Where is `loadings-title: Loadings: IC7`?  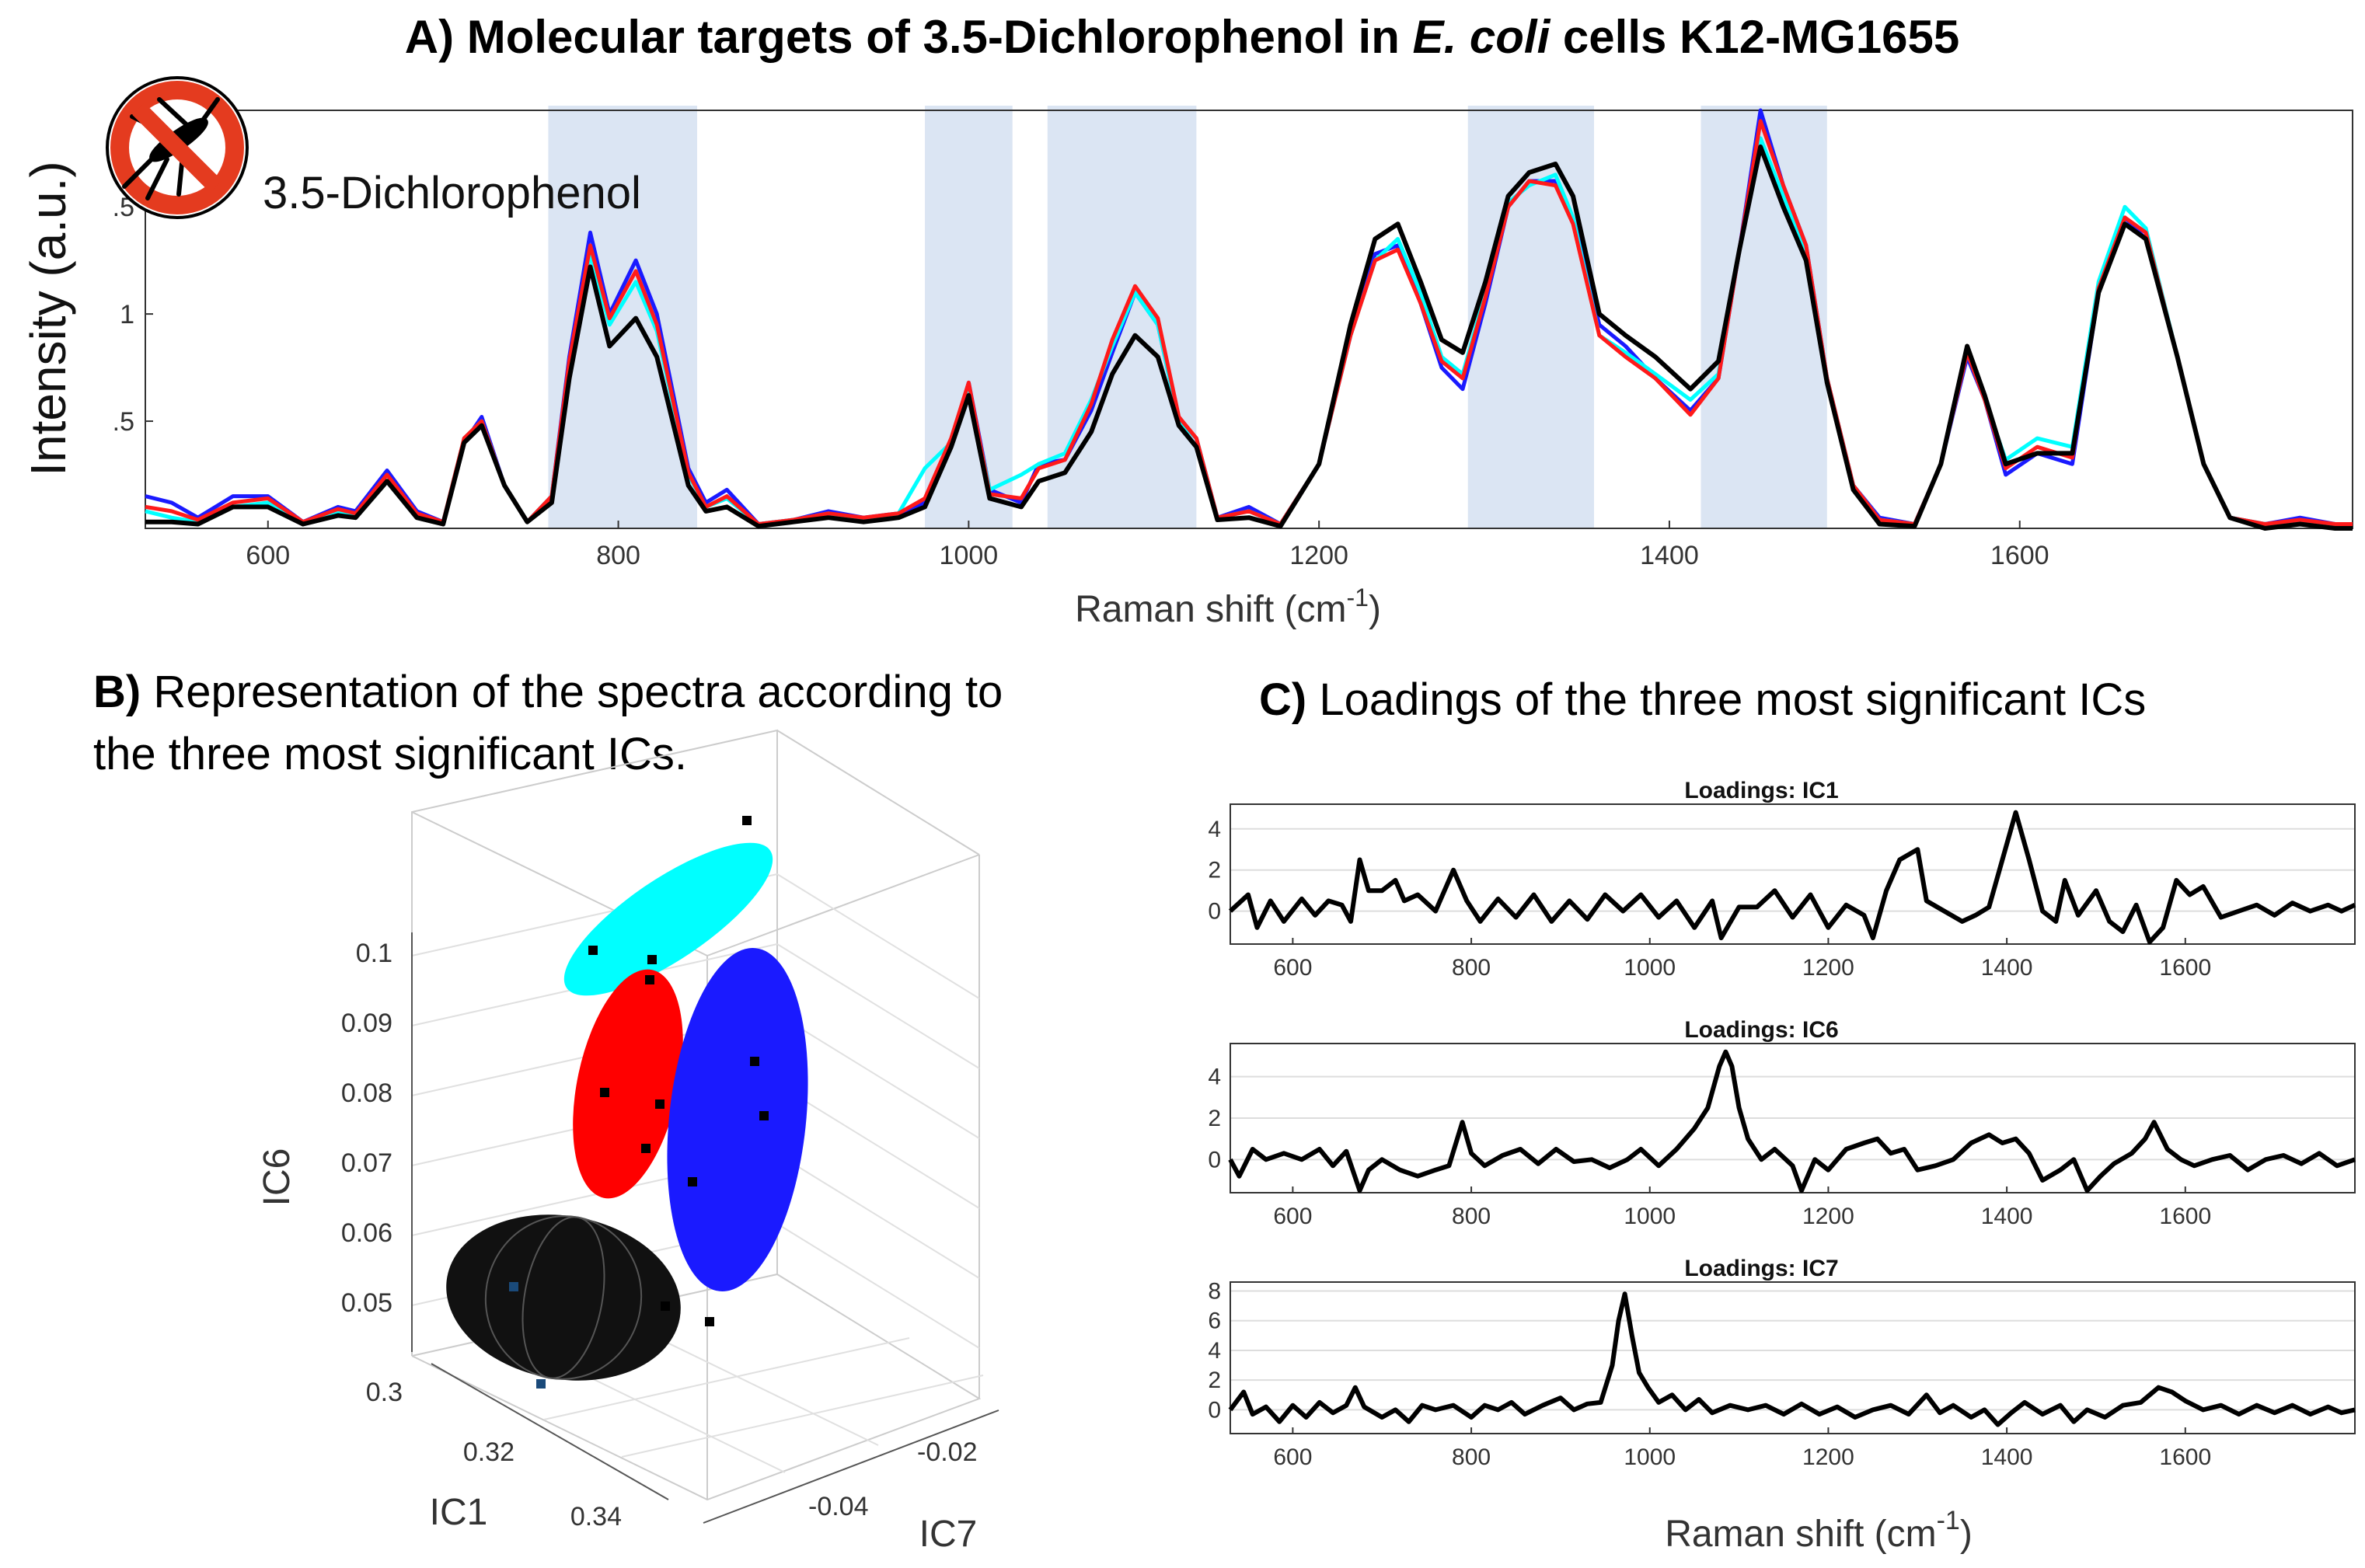
loadings-title: Loadings: IC7 is located at coordinates (1761, 1268).